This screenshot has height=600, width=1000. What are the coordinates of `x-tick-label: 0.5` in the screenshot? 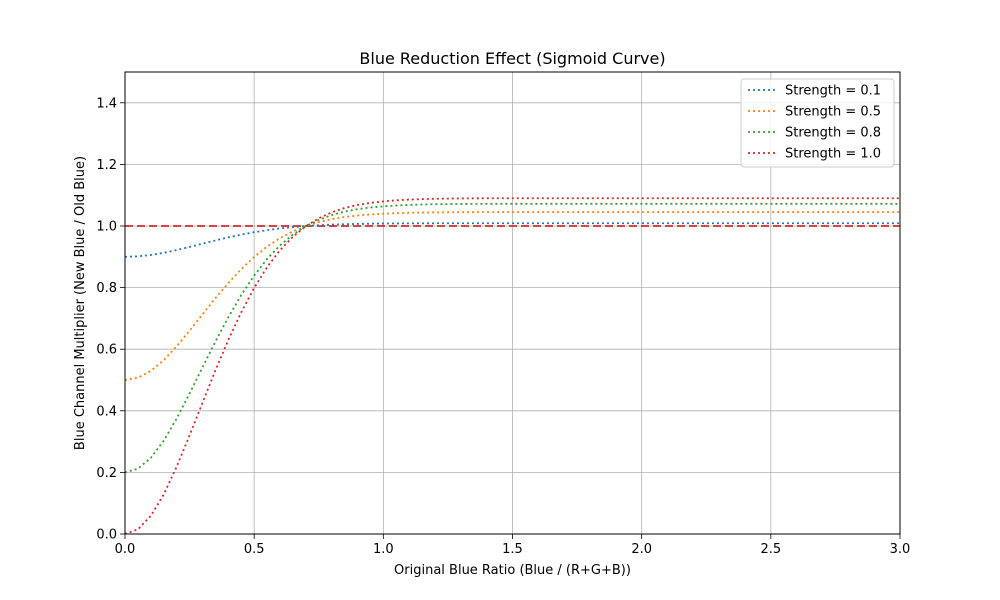 It's located at (254, 549).